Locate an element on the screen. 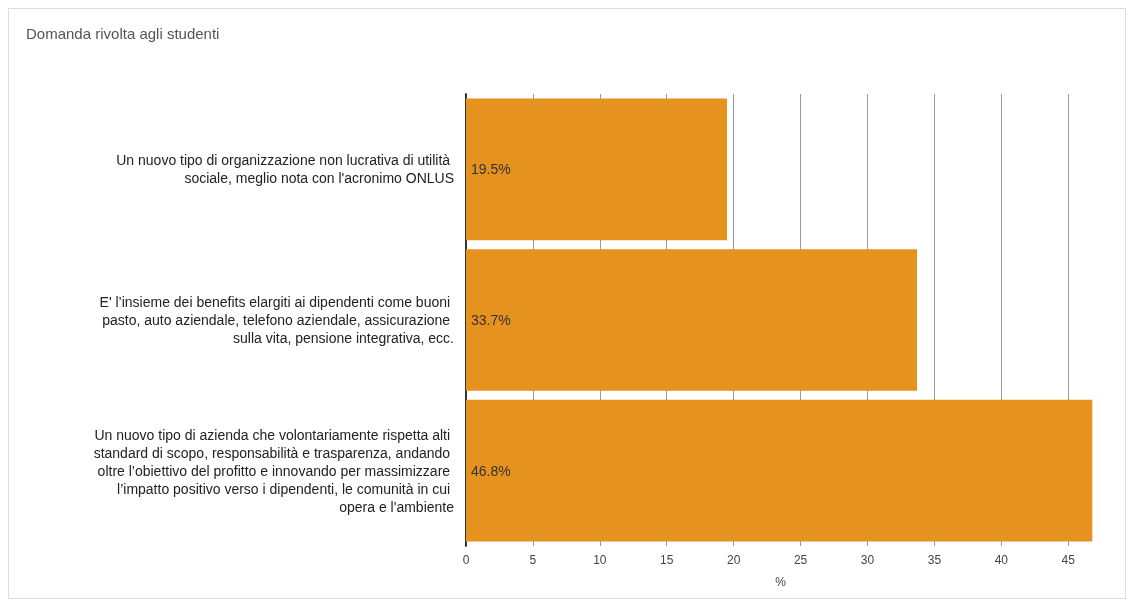 This screenshot has width=1134, height=607. y-tick-label: Un nuovo tipo di organizzazione non lucrativa di utilità sociale, meglio nota con l'acronimo ONLUS is located at coordinates (285, 169).